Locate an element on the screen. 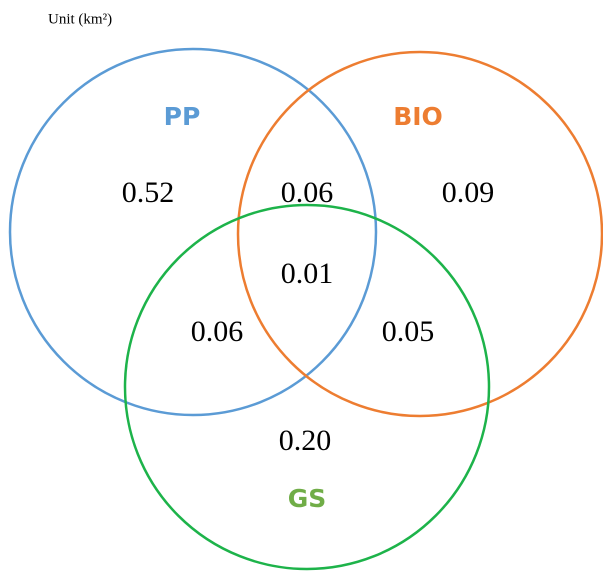  region-value: 0.20 is located at coordinates (305, 440).